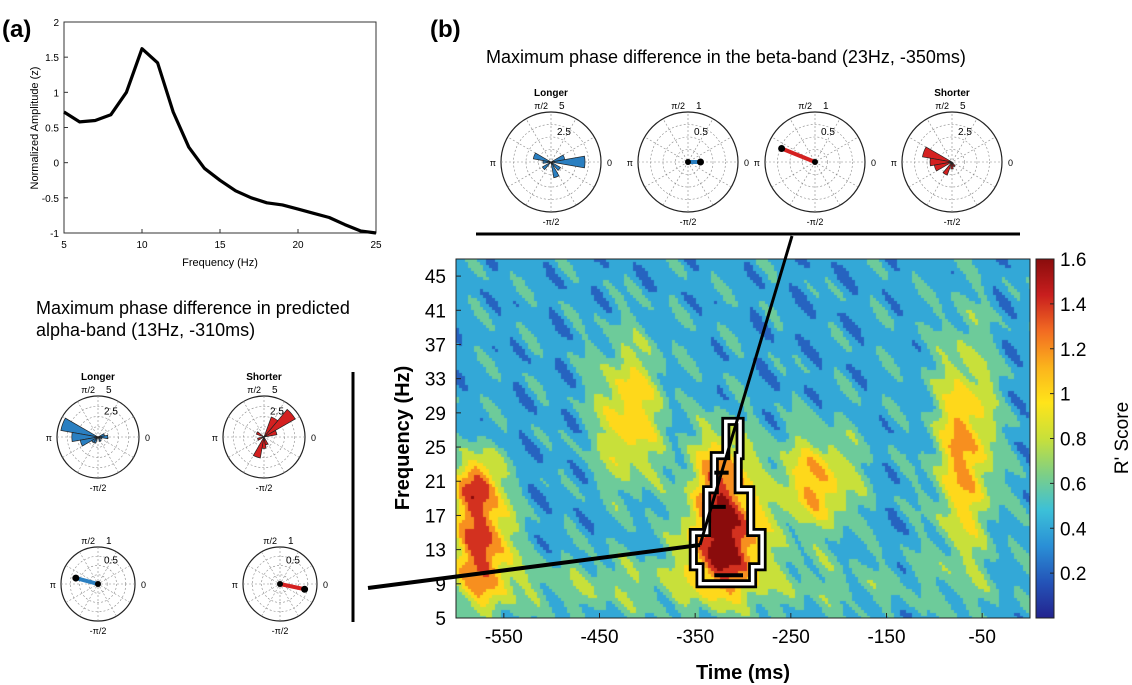  I want to click on colorbar-tick-label: 0.6, so click(1073, 484).